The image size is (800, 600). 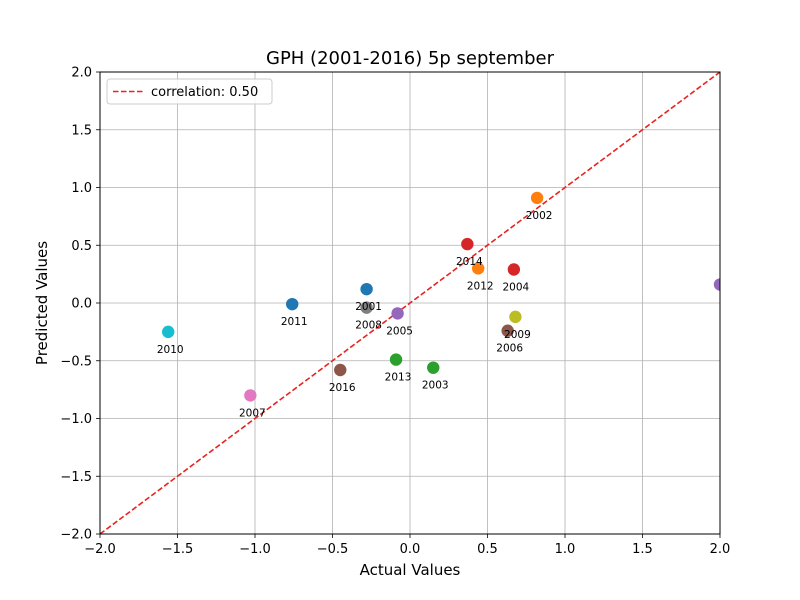 What do you see at coordinates (204, 92) in the screenshot?
I see `legend-entry: correlation: 0.50` at bounding box center [204, 92].